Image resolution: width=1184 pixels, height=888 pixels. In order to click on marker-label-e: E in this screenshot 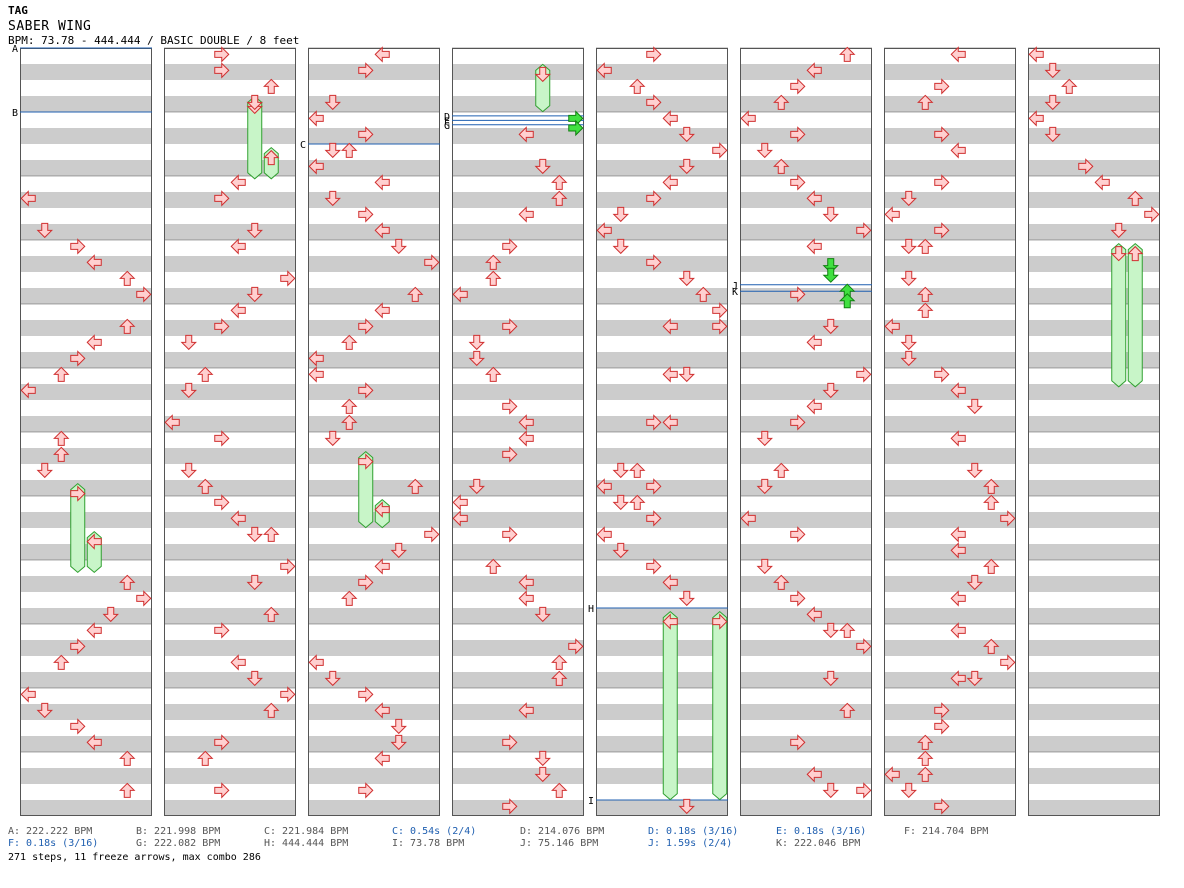, I will do `click(447, 121)`.